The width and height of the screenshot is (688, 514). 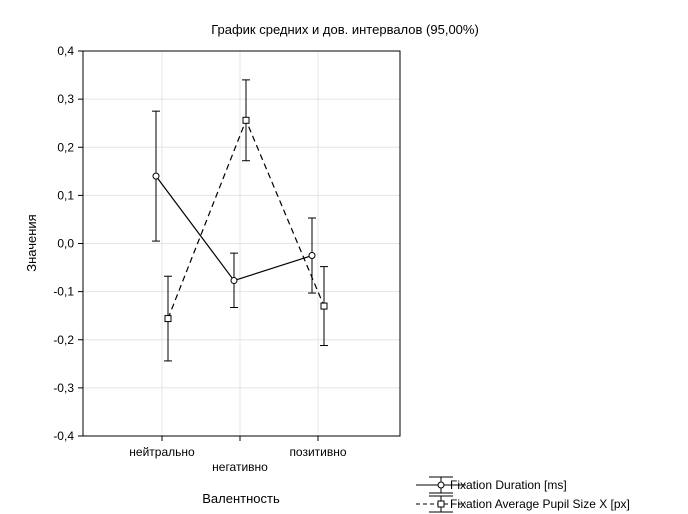 What do you see at coordinates (238, 455) in the screenshot?
I see `x-axis: нейтрально негативно позитивно` at bounding box center [238, 455].